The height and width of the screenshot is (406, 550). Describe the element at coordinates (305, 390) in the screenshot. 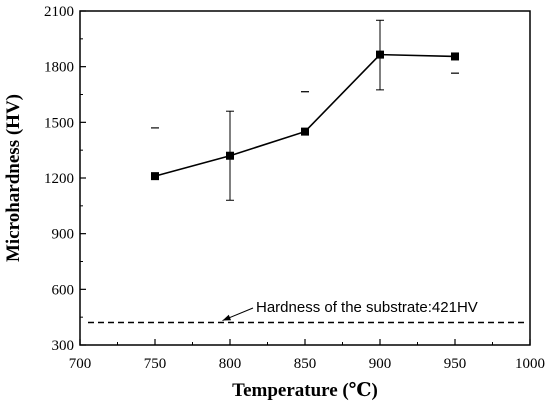

I see `x-axis-title: Temperature (℃)` at that location.